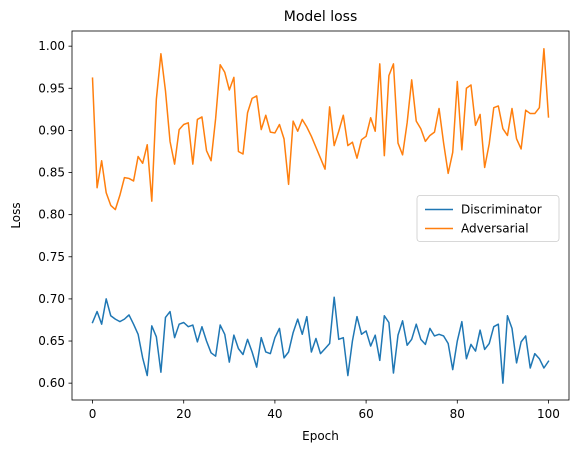 This screenshot has width=576, height=453. I want to click on x-tick-label: 40, so click(274, 414).